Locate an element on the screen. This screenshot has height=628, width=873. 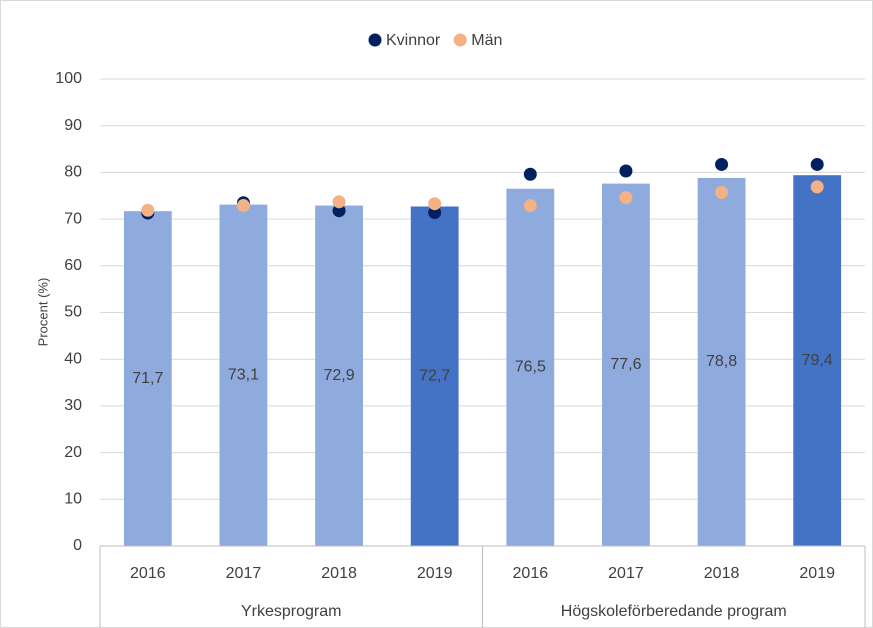
data-label: 79,4 is located at coordinates (817, 360).